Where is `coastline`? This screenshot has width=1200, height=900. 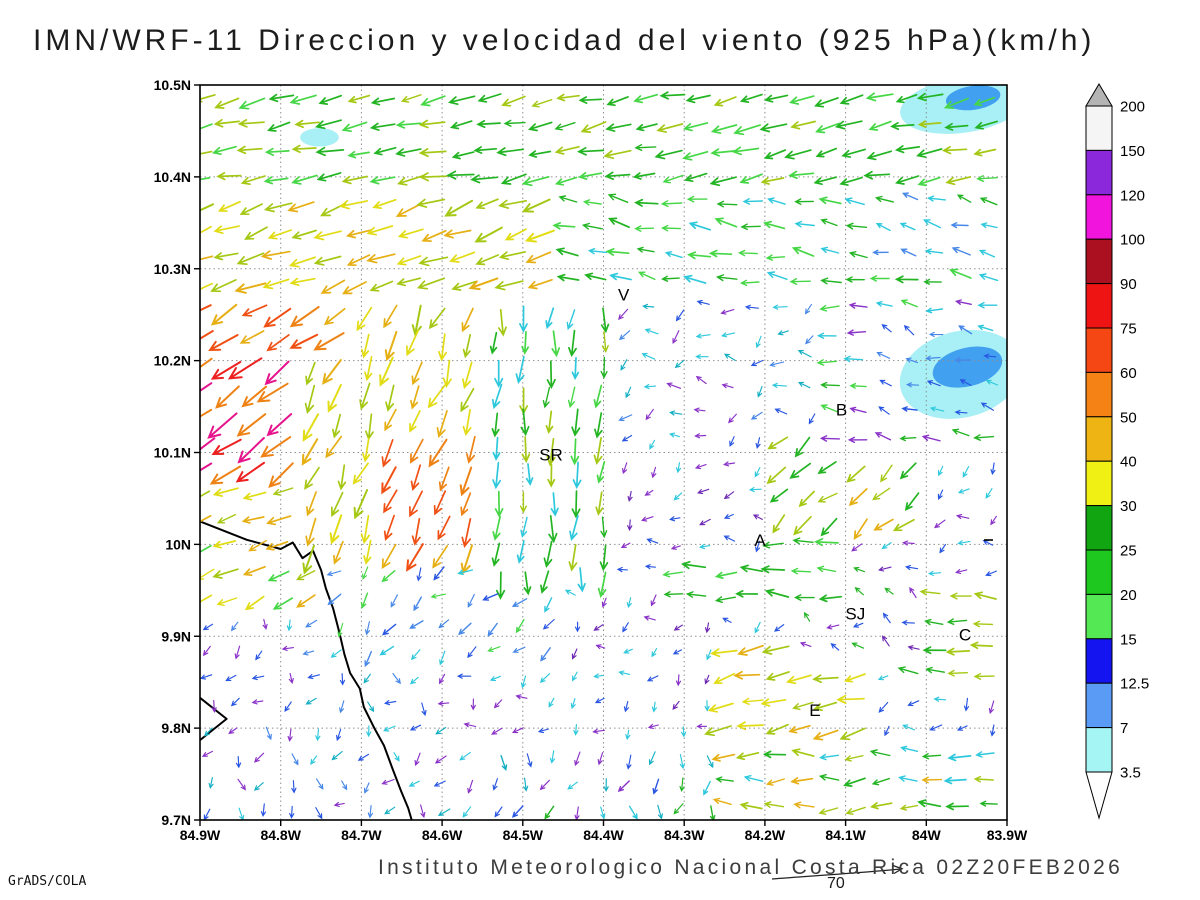 coastline is located at coordinates (214, 719).